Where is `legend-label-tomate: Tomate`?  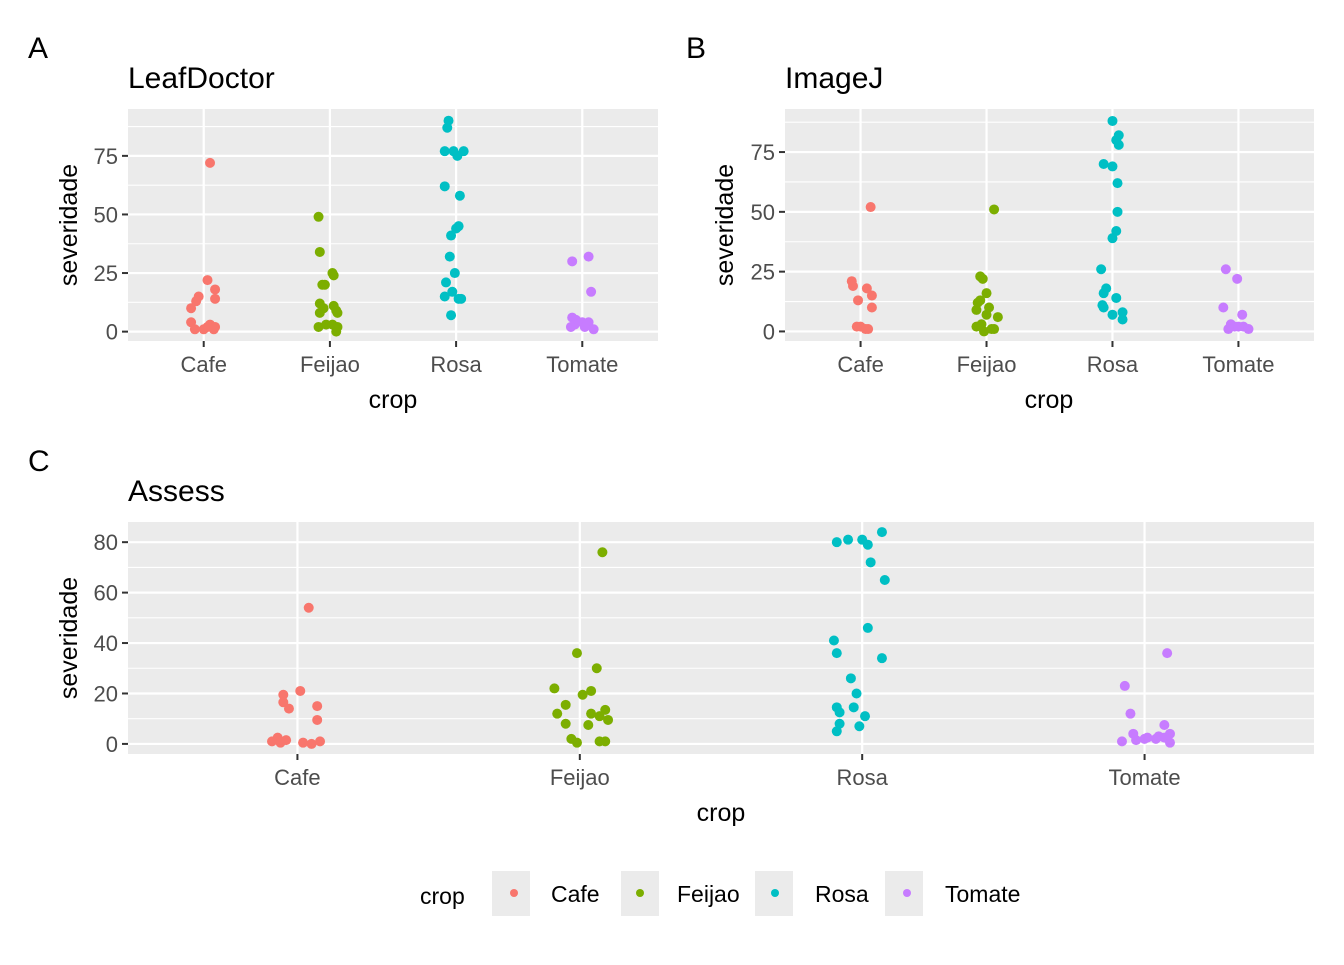
legend-label-tomate: Tomate is located at coordinates (982, 894).